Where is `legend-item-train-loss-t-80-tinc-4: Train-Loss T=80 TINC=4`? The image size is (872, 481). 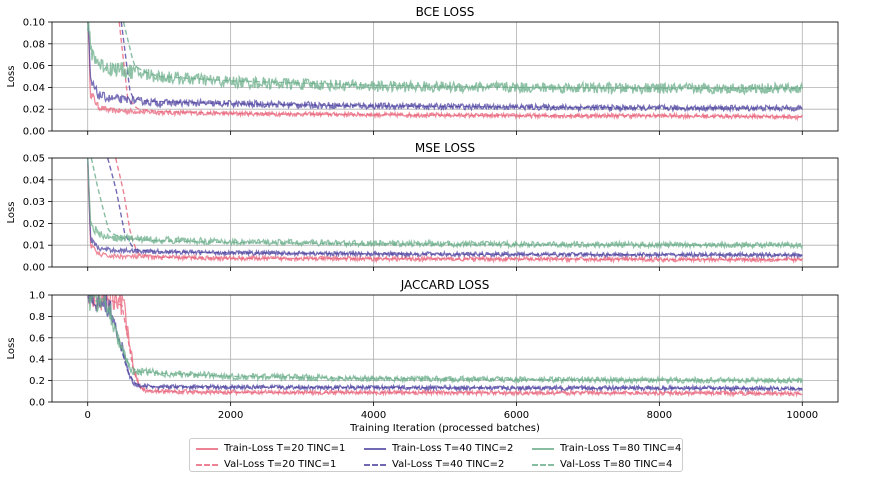 legend-item-train-loss-t-80-tinc-4: Train-Loss T=80 TINC=4 is located at coordinates (607, 448).